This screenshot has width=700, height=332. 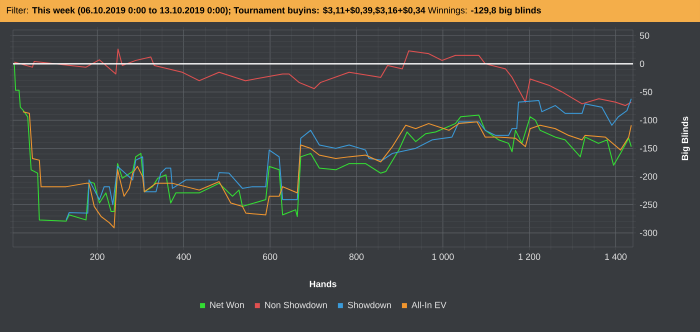 I want to click on x-axis-title: Hands, so click(x=323, y=284).